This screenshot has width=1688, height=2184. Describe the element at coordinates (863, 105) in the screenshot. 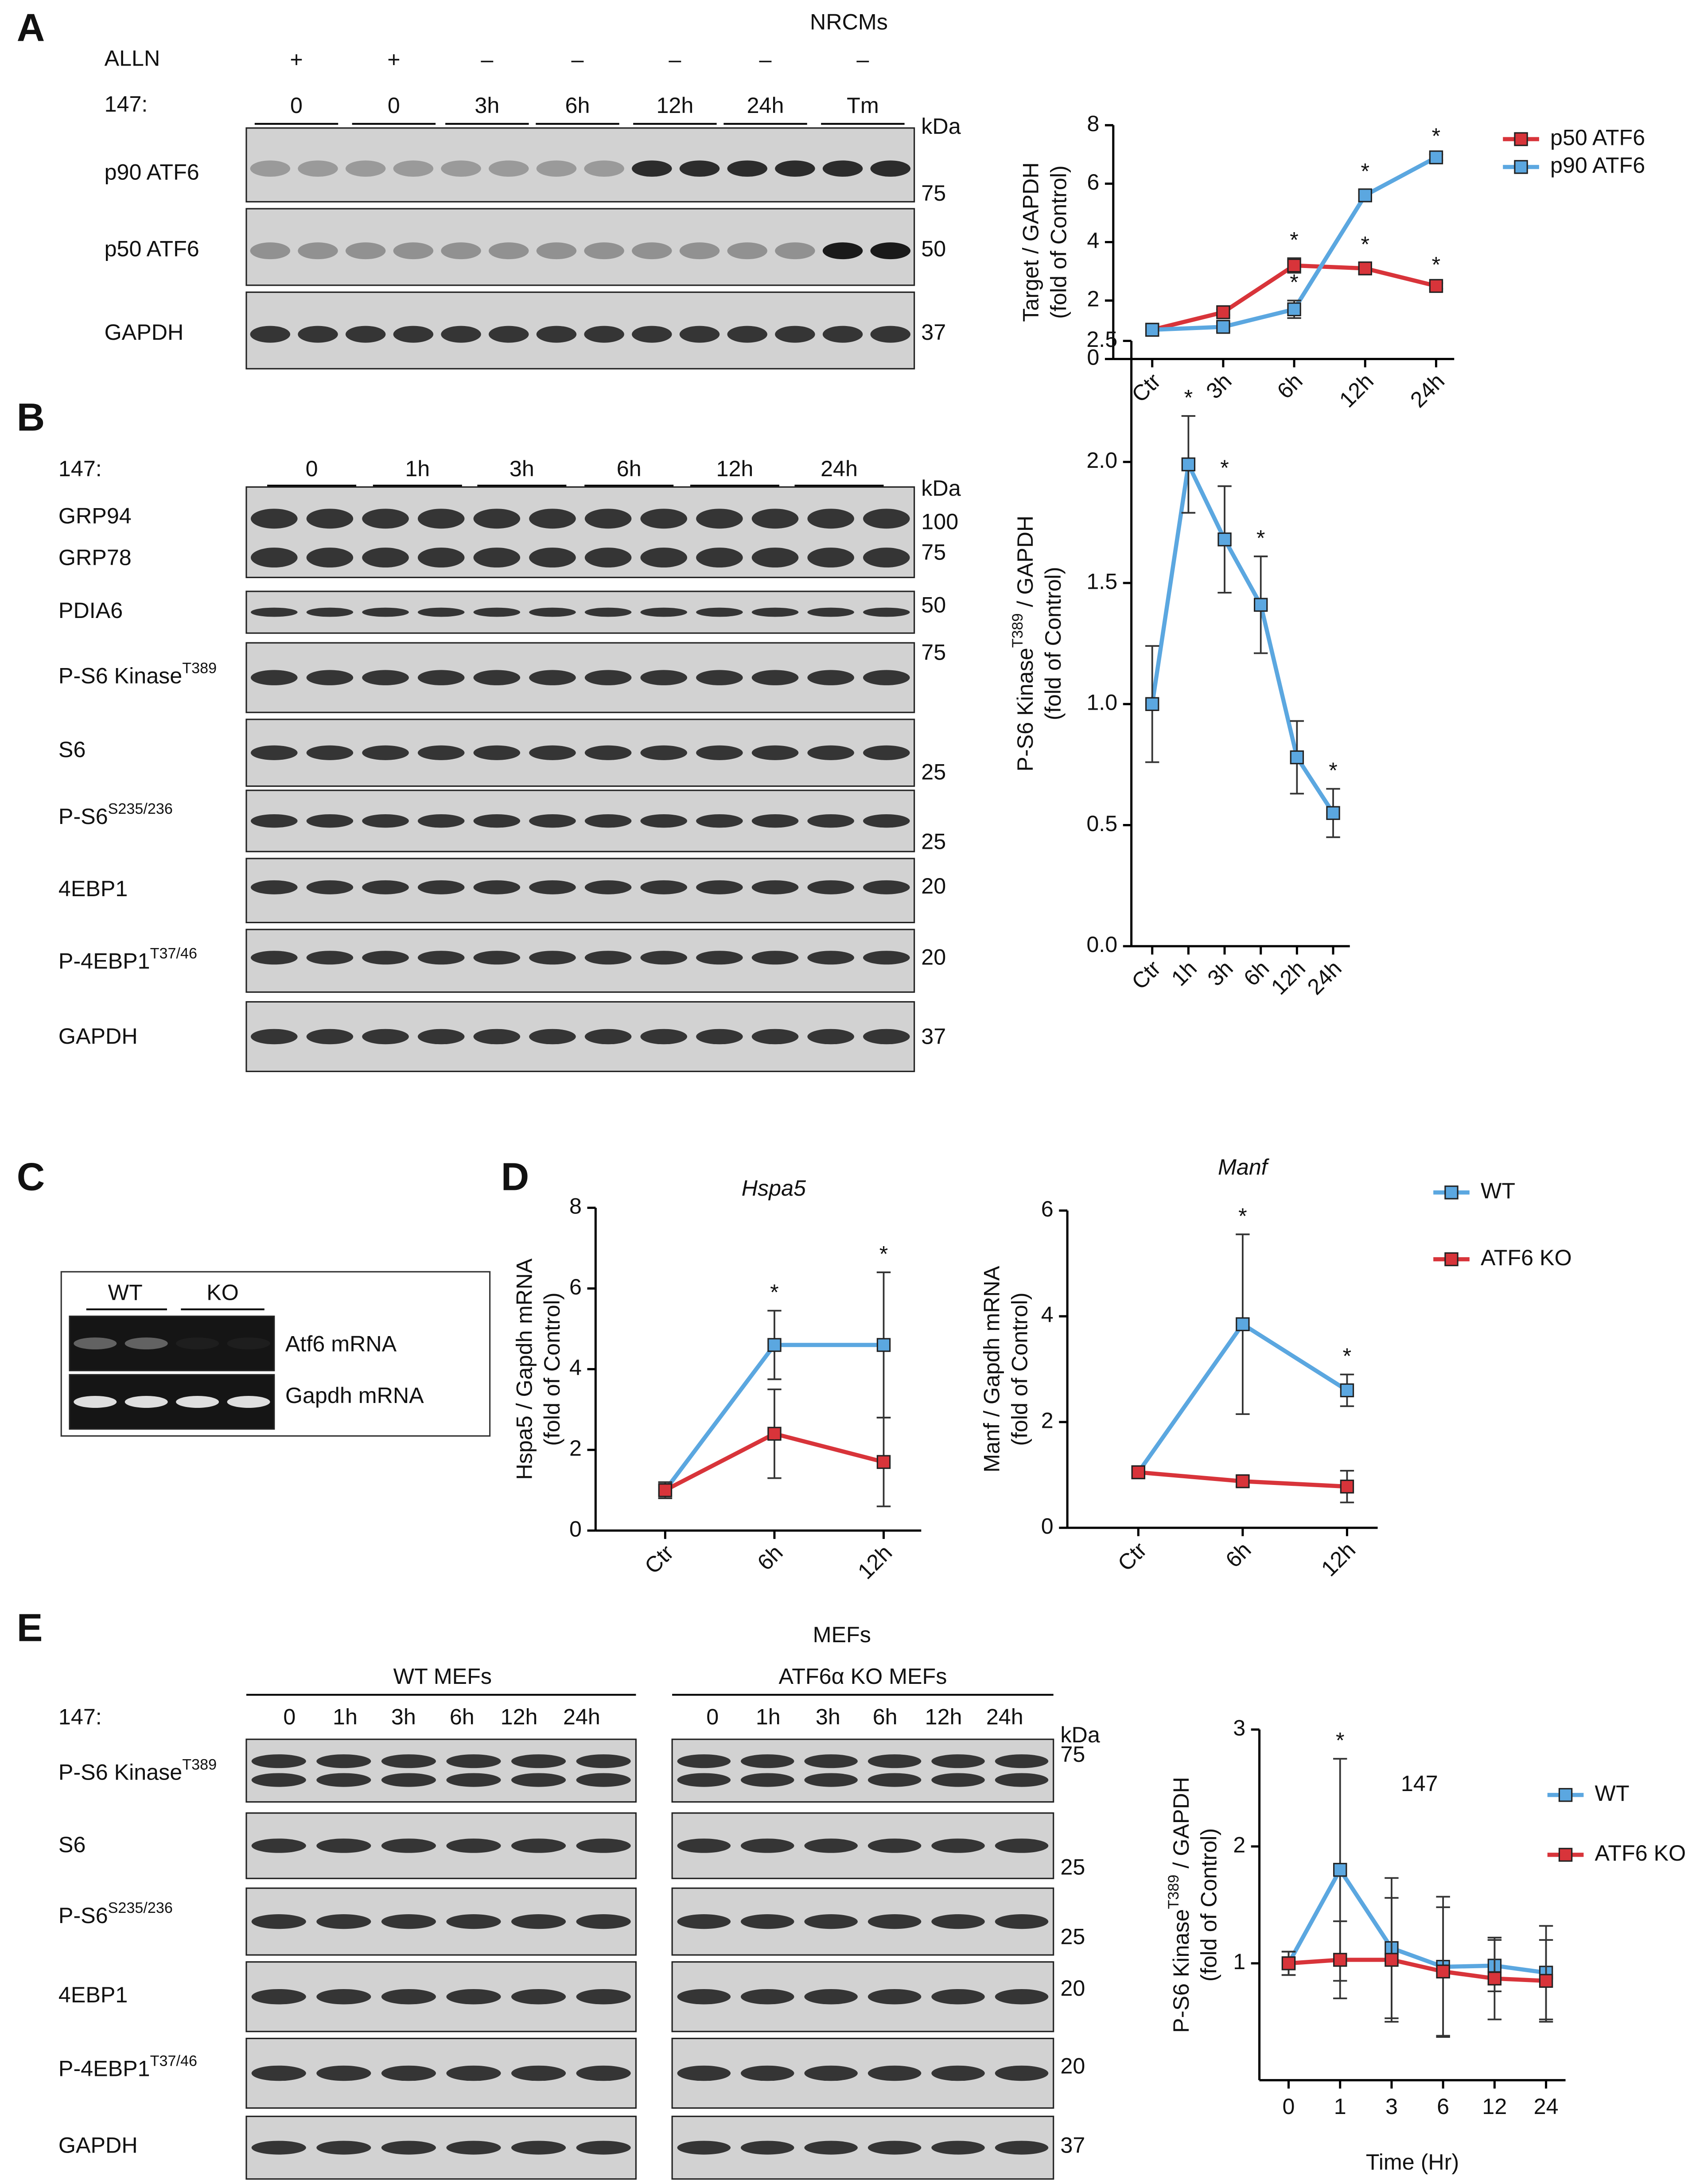

I see `lane-label: Tm` at that location.